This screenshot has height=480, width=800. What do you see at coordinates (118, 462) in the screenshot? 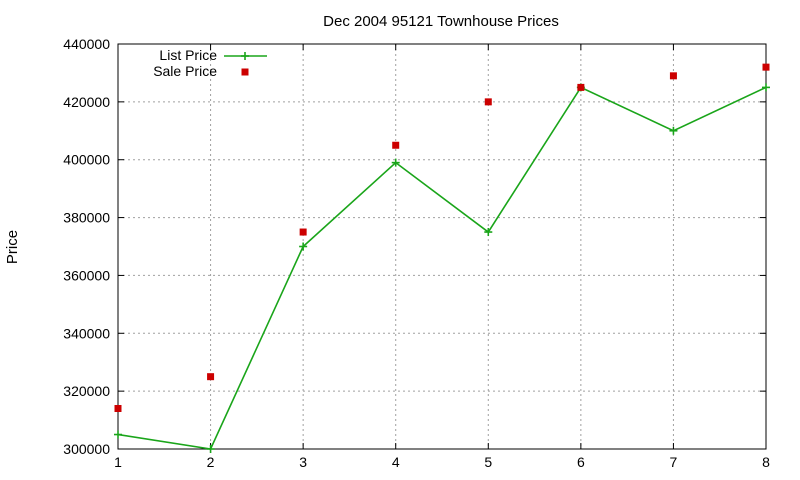
I see `x-tick-label: 1` at bounding box center [118, 462].